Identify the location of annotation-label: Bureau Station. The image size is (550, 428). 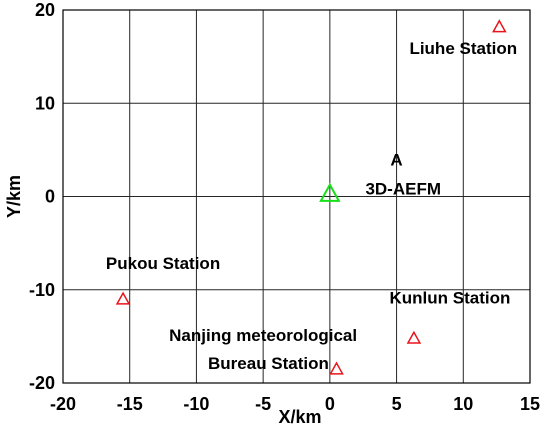
(268, 363).